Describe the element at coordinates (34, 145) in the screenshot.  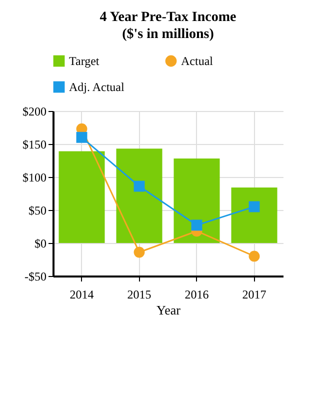
I see `y-tick-label: $150` at that location.